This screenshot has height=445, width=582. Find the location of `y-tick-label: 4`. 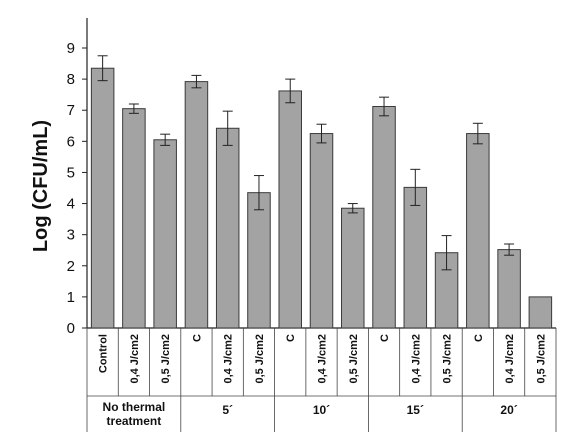

y-tick-label: 4 is located at coordinates (71, 204).